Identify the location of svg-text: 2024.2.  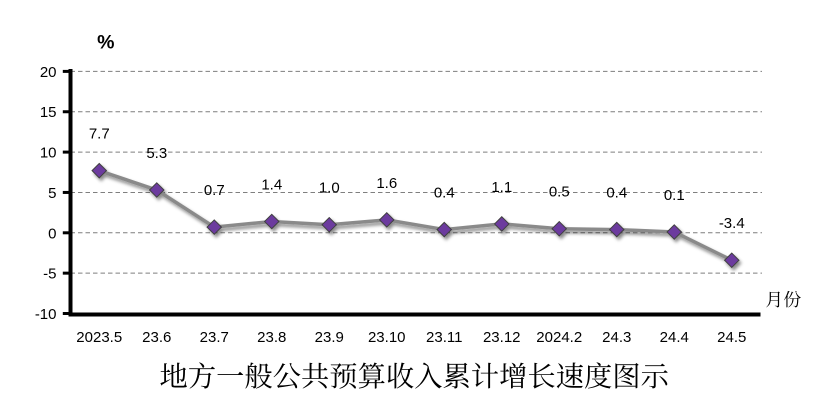
(559, 337).